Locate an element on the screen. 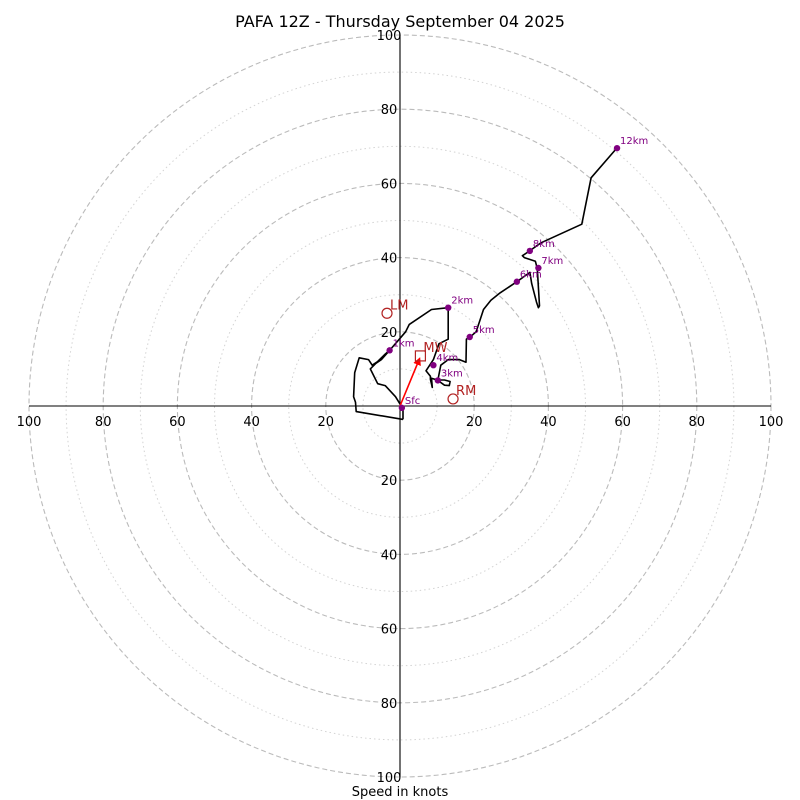 This screenshot has height=800, width=800. hodograph-trace is located at coordinates (492, 284).